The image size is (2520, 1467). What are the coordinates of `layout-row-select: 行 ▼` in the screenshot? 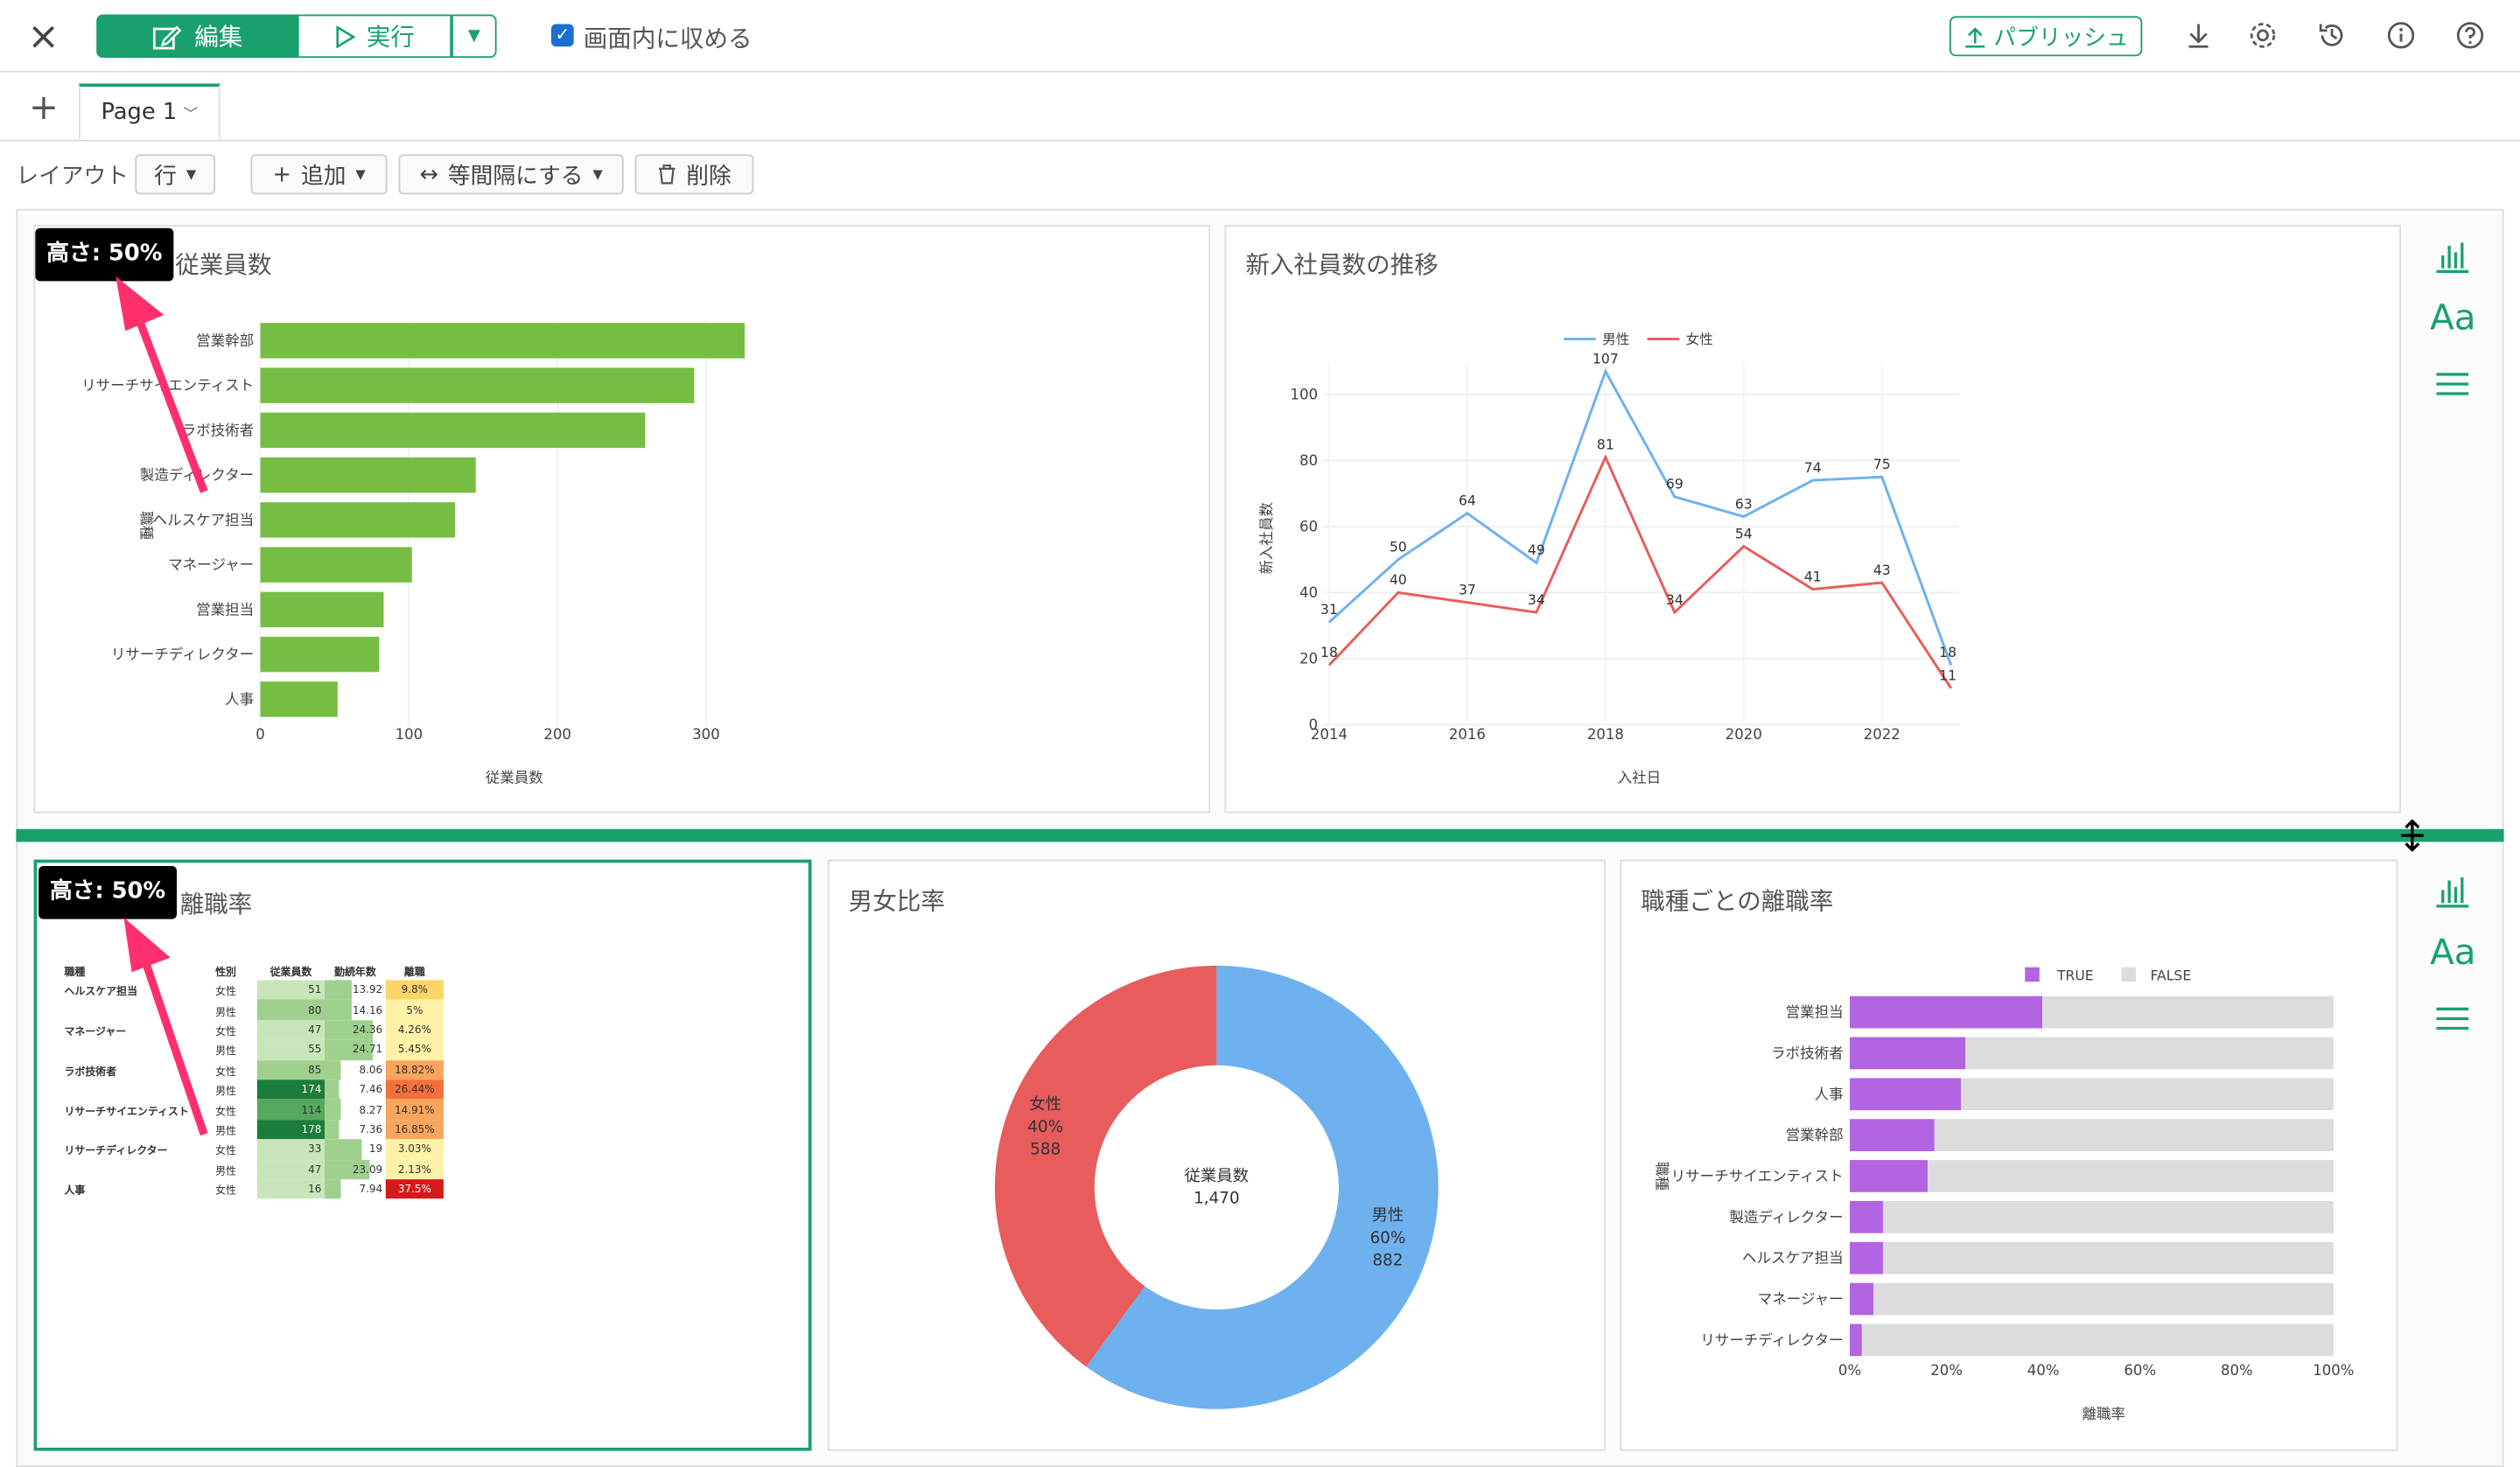 It's located at (175, 174).